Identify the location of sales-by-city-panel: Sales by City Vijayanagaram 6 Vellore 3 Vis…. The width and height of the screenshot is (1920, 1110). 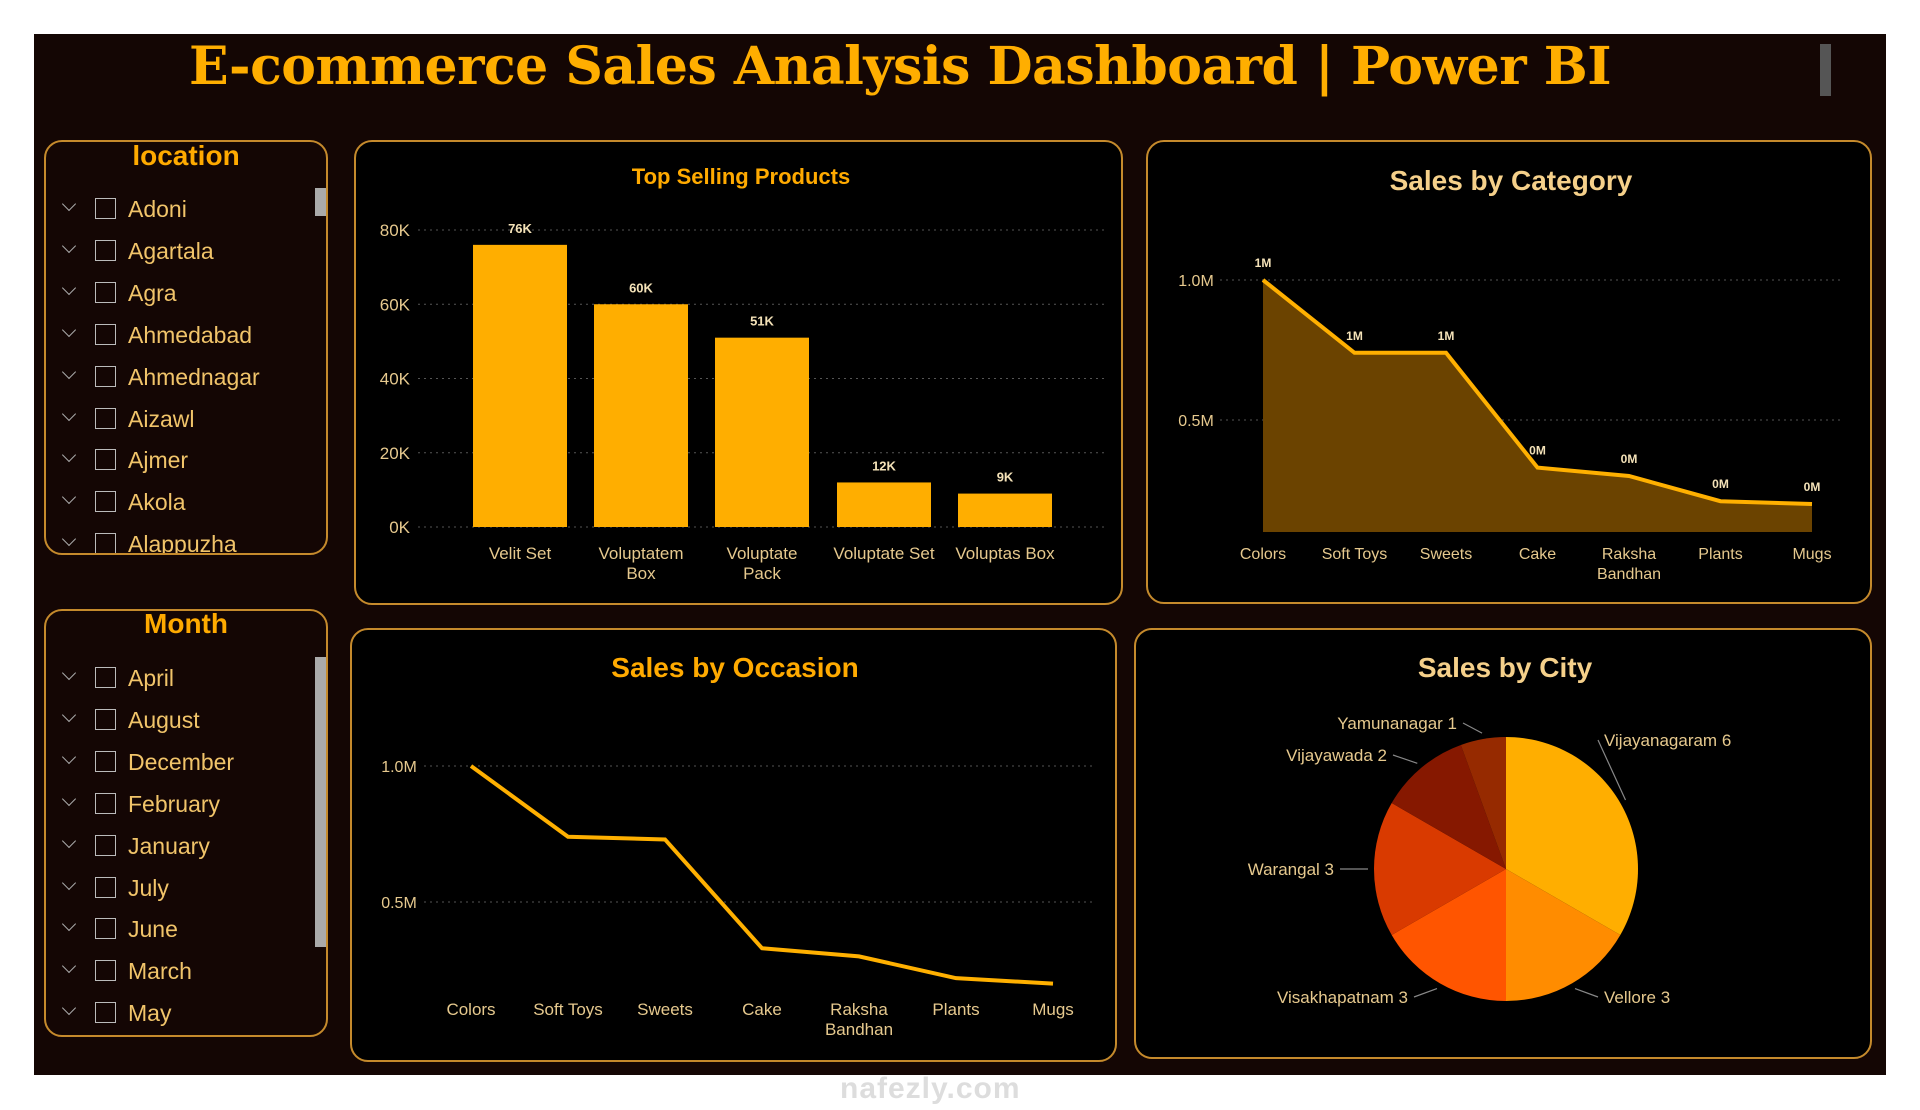
(1503, 843).